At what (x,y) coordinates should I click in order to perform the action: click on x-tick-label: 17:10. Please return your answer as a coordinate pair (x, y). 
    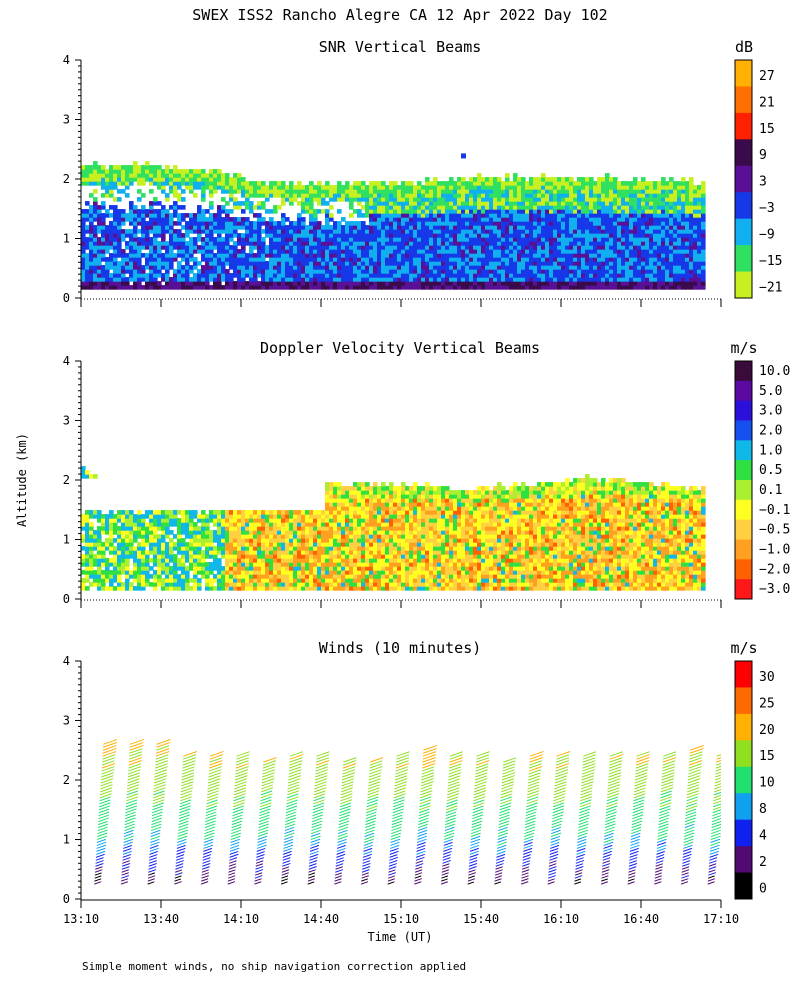
    Looking at the image, I should click on (721, 919).